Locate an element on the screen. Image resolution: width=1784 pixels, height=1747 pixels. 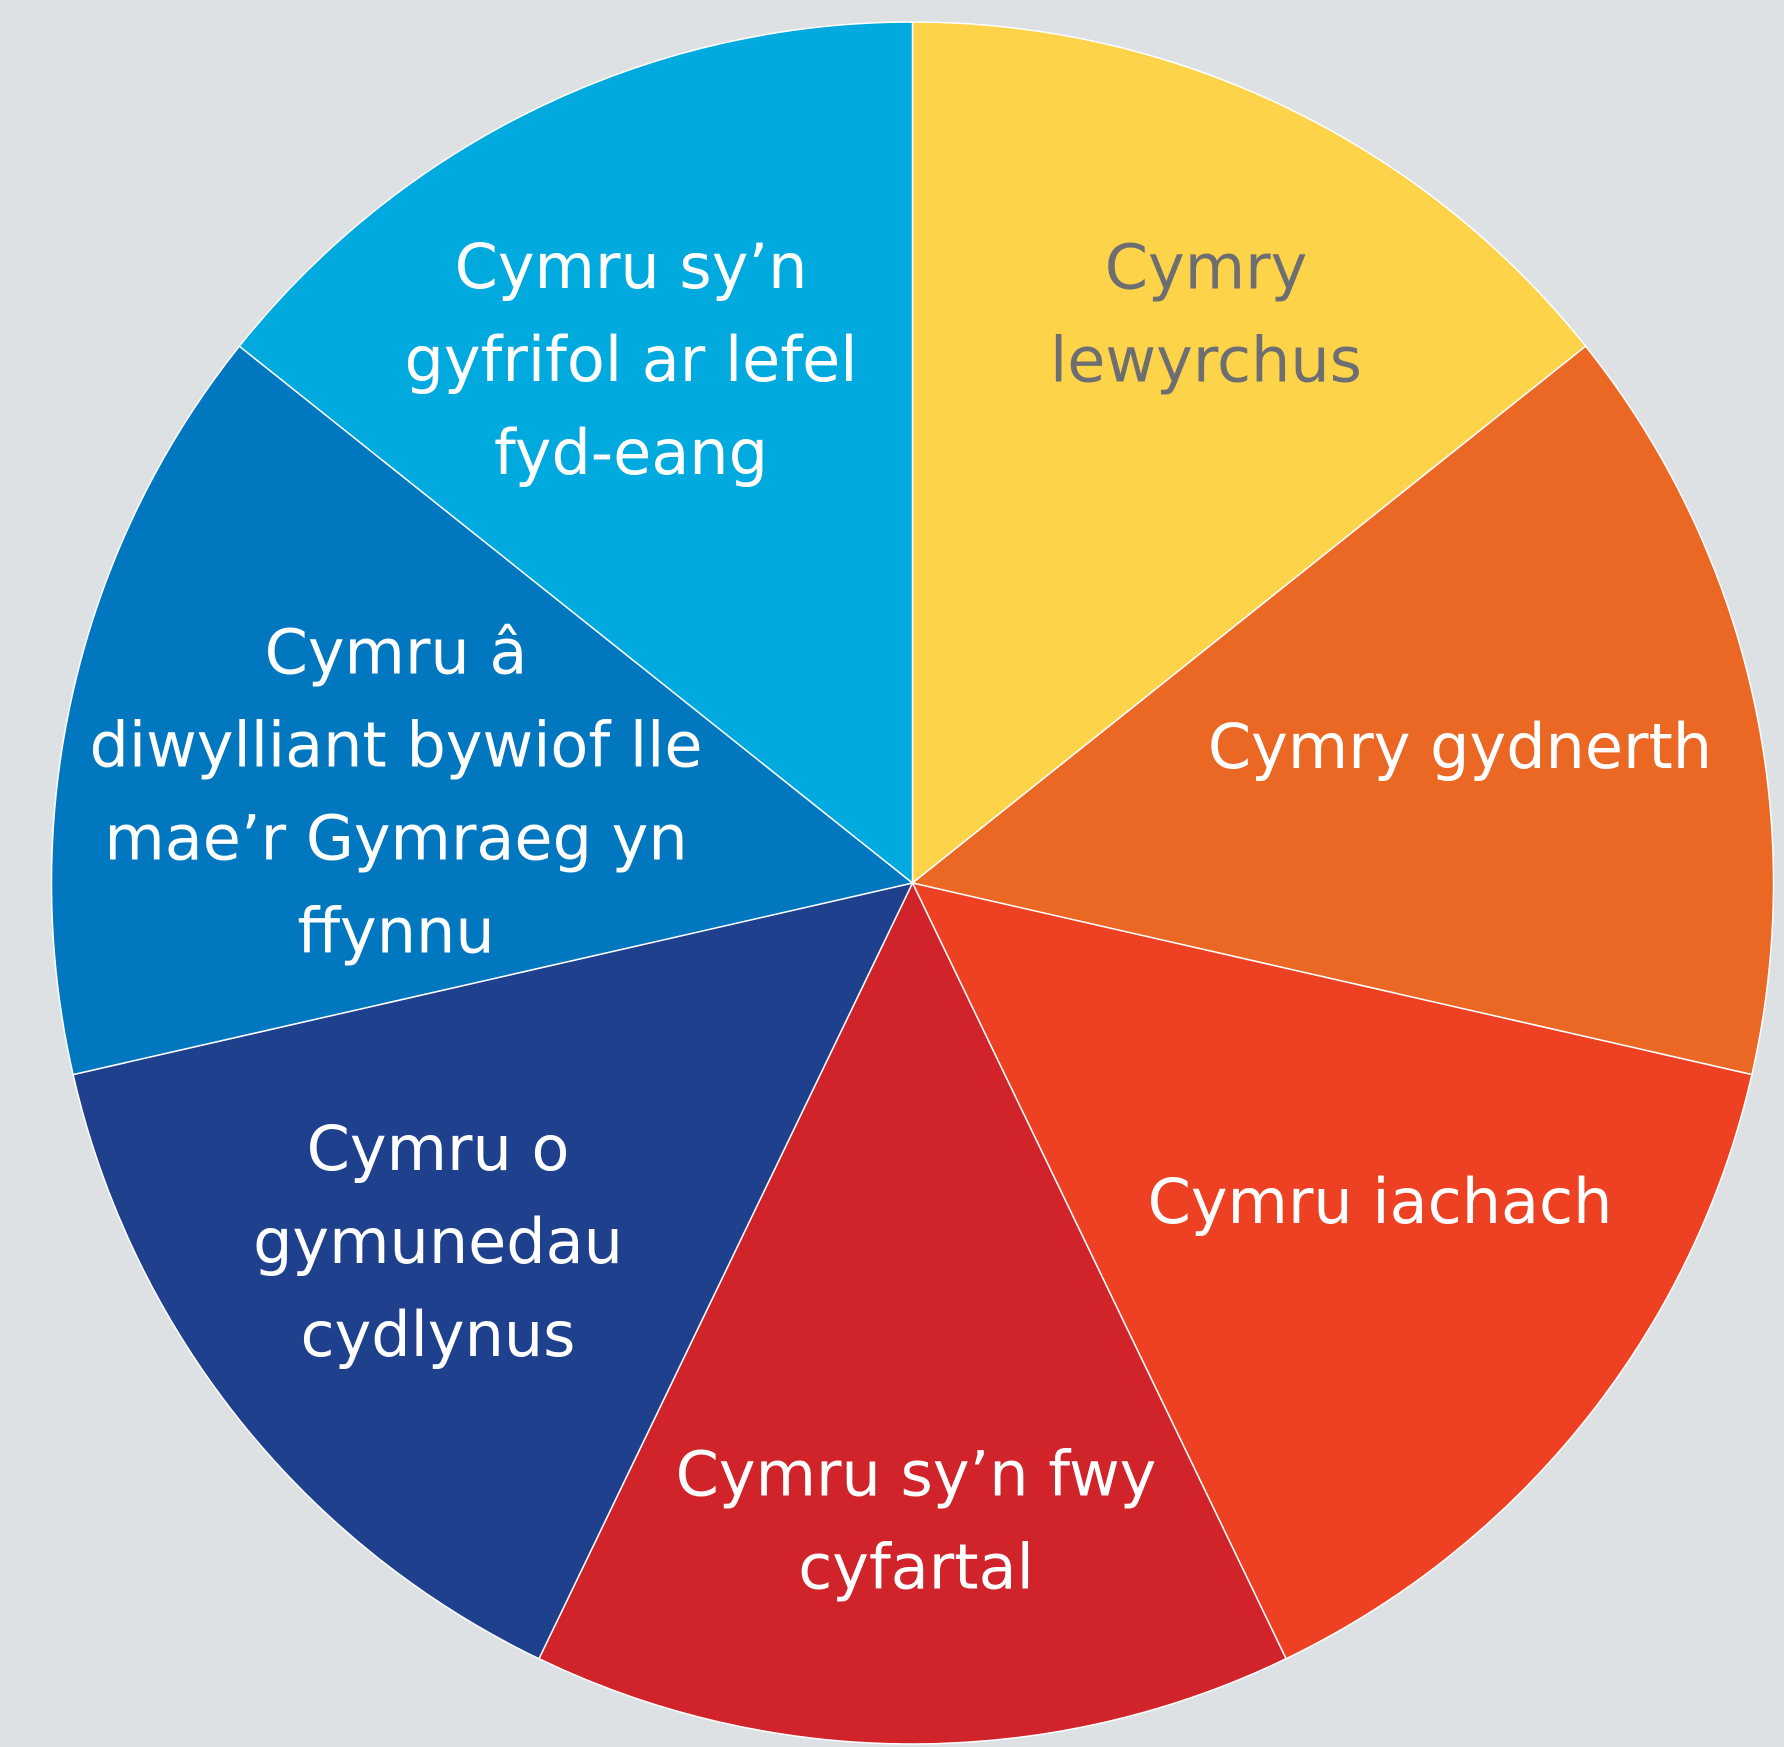
segment-label: Cymru iachach is located at coordinates (1380, 1201).